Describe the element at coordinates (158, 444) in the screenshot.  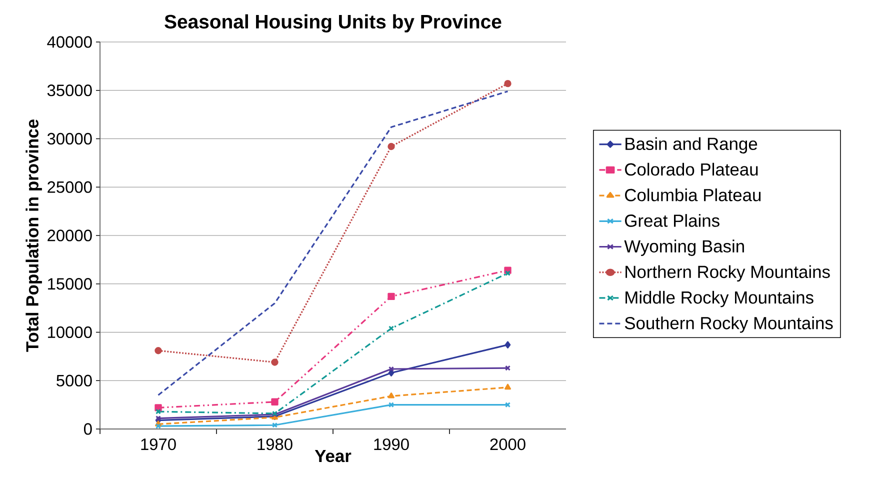
I see `x-tick-label: 1970` at that location.